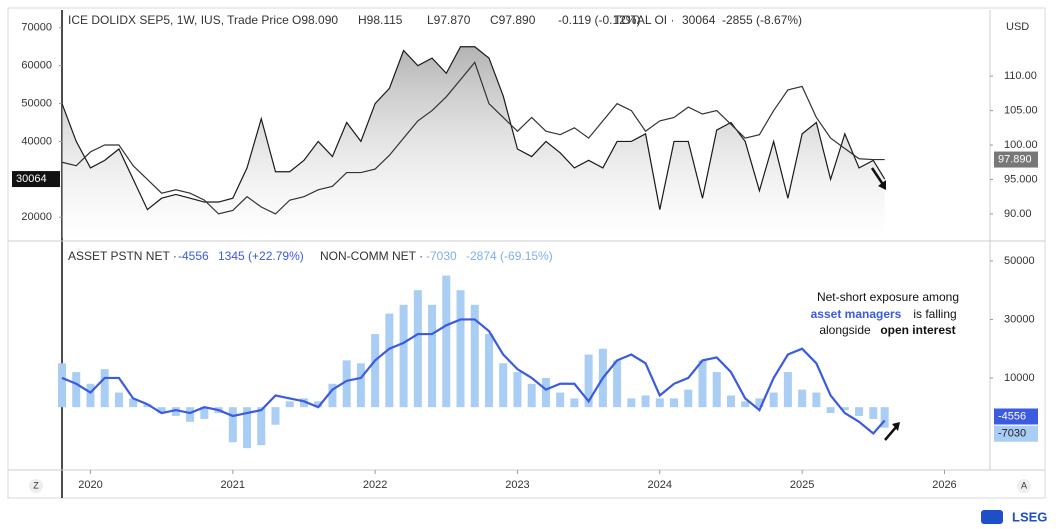 The height and width of the screenshot is (529, 1063). What do you see at coordinates (845, 330) in the screenshot?
I see `annotation-line3: alongside` at bounding box center [845, 330].